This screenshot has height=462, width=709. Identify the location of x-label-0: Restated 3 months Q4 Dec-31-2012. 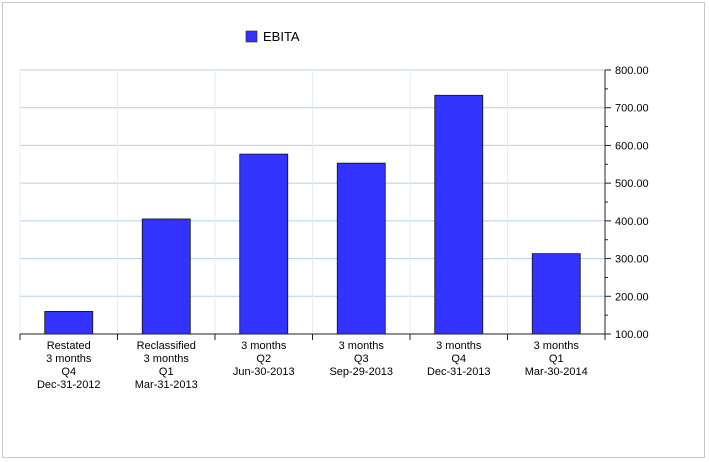
(69, 365).